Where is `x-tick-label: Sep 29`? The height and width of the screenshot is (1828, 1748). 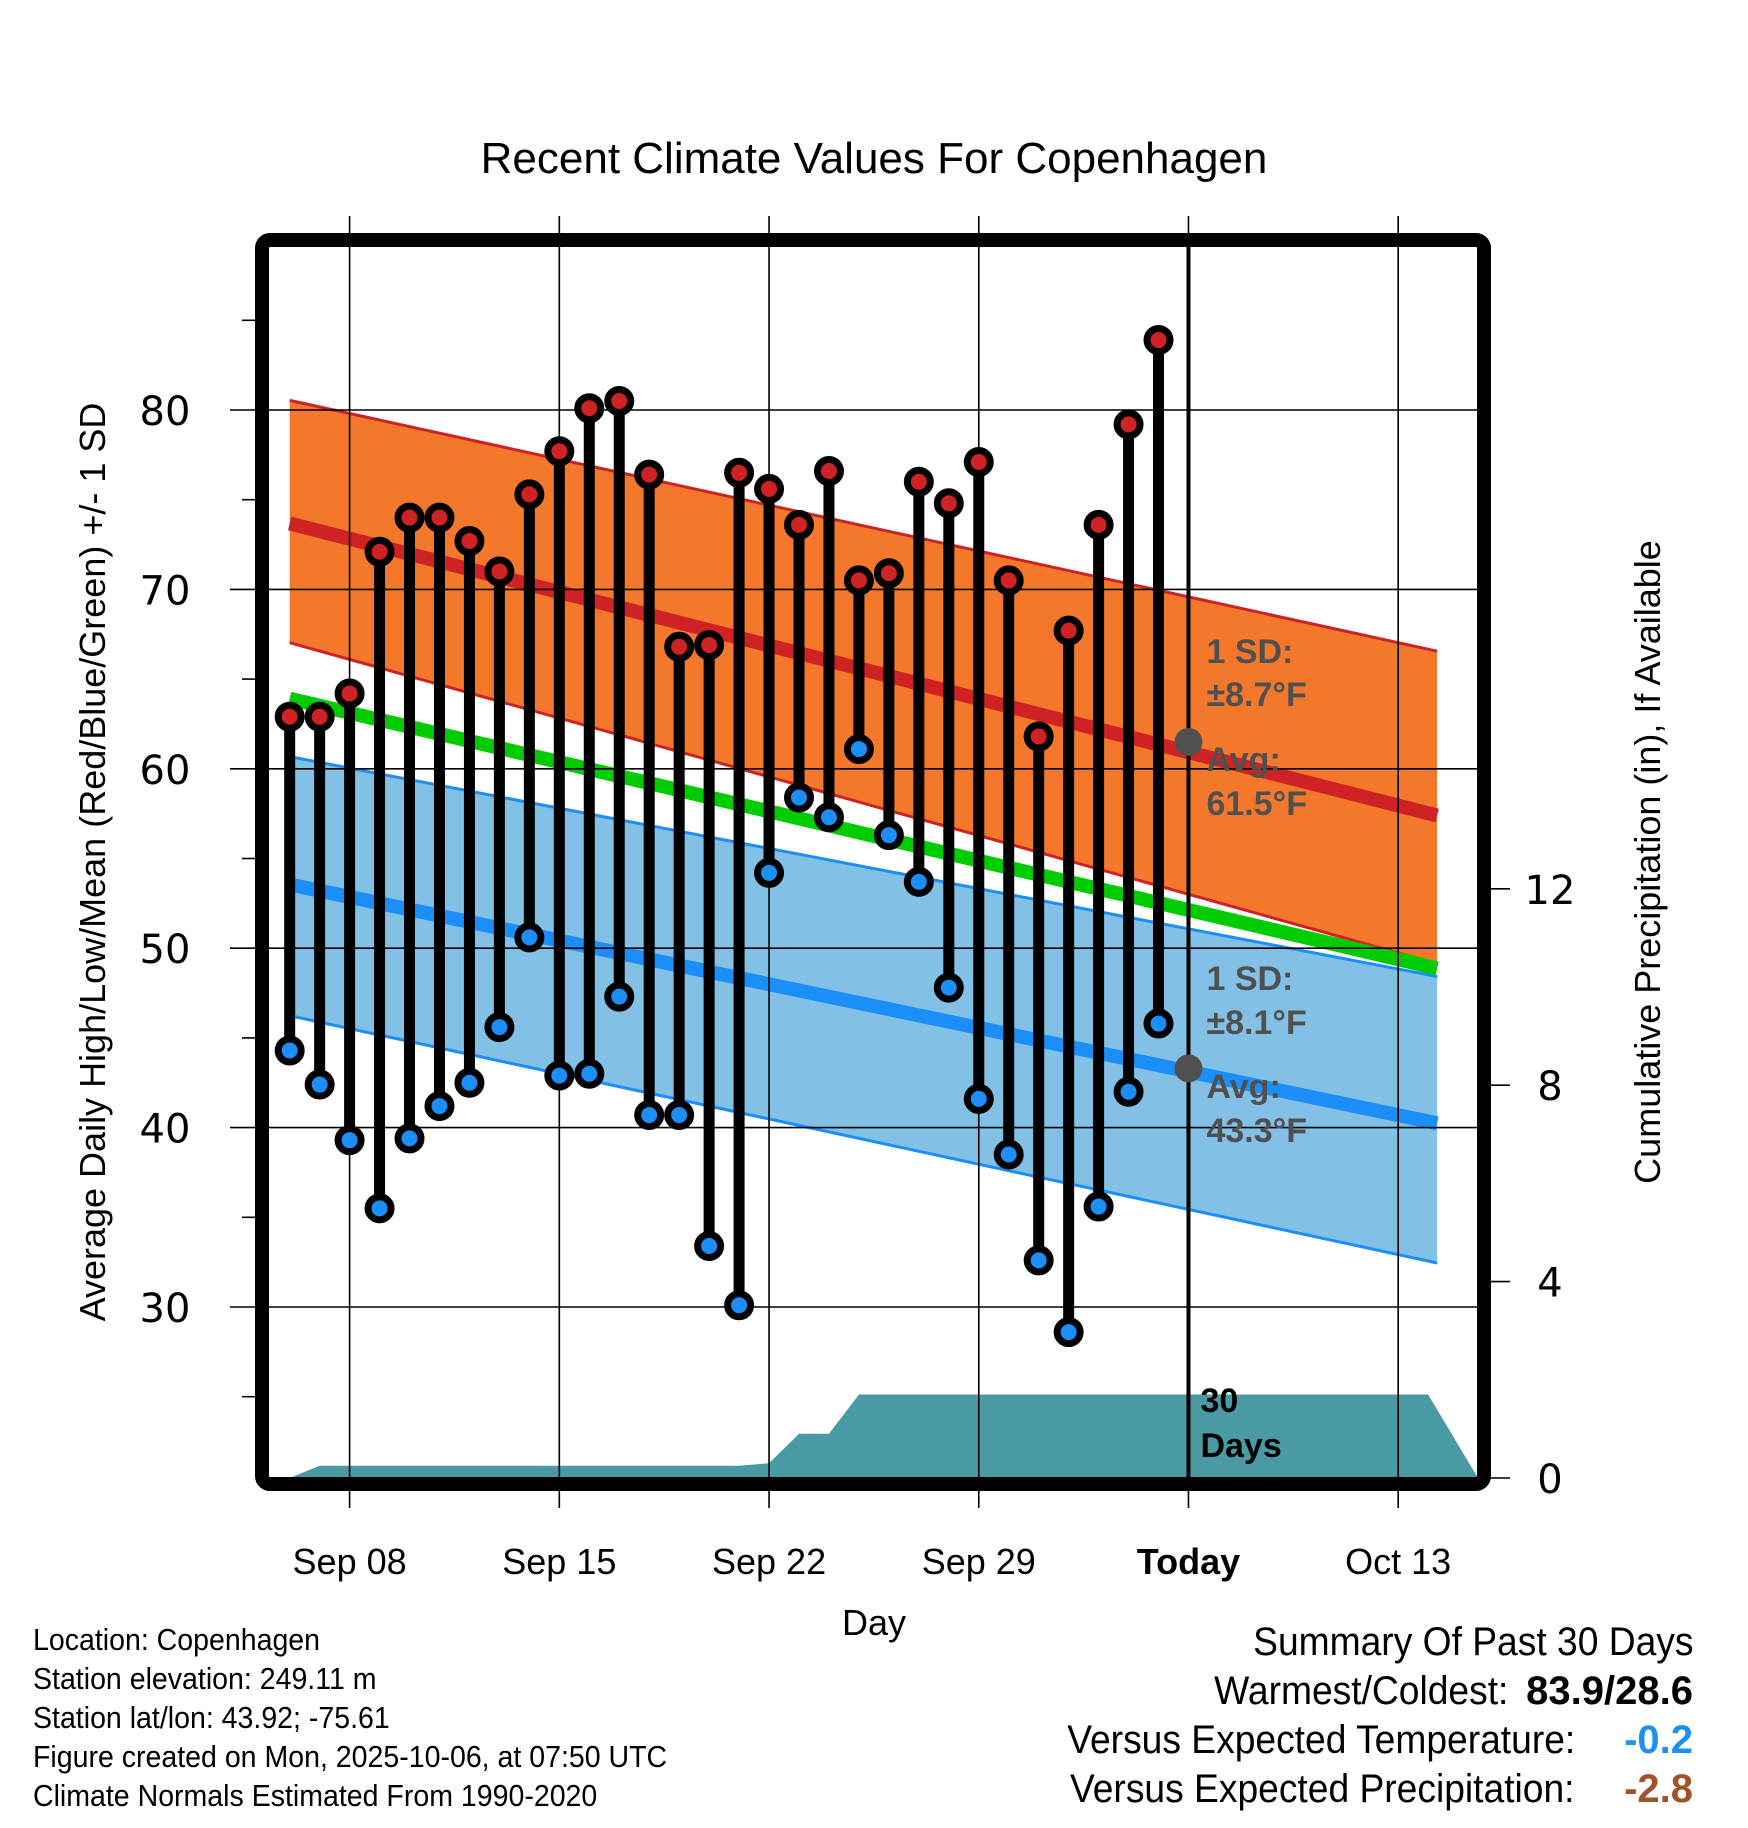 x-tick-label: Sep 29 is located at coordinates (979, 1561).